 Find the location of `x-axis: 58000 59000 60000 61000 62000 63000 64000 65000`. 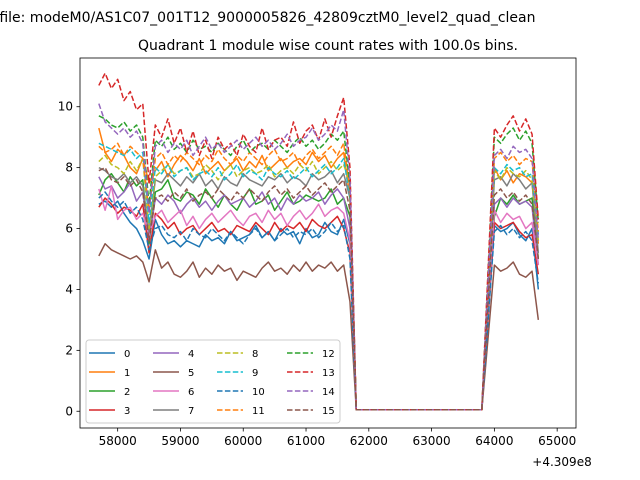

x-axis: 58000 59000 60000 61000 62000 63000 64000 65000 is located at coordinates (337, 438).